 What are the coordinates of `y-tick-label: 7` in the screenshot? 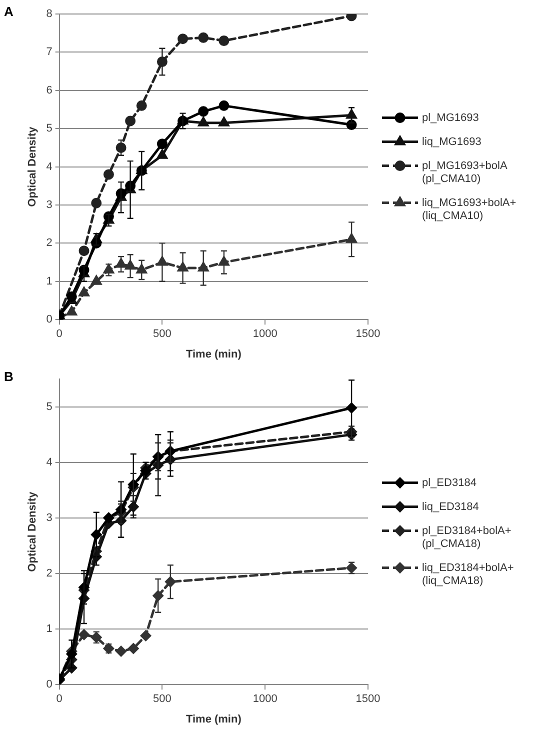 It's located at (49, 52).